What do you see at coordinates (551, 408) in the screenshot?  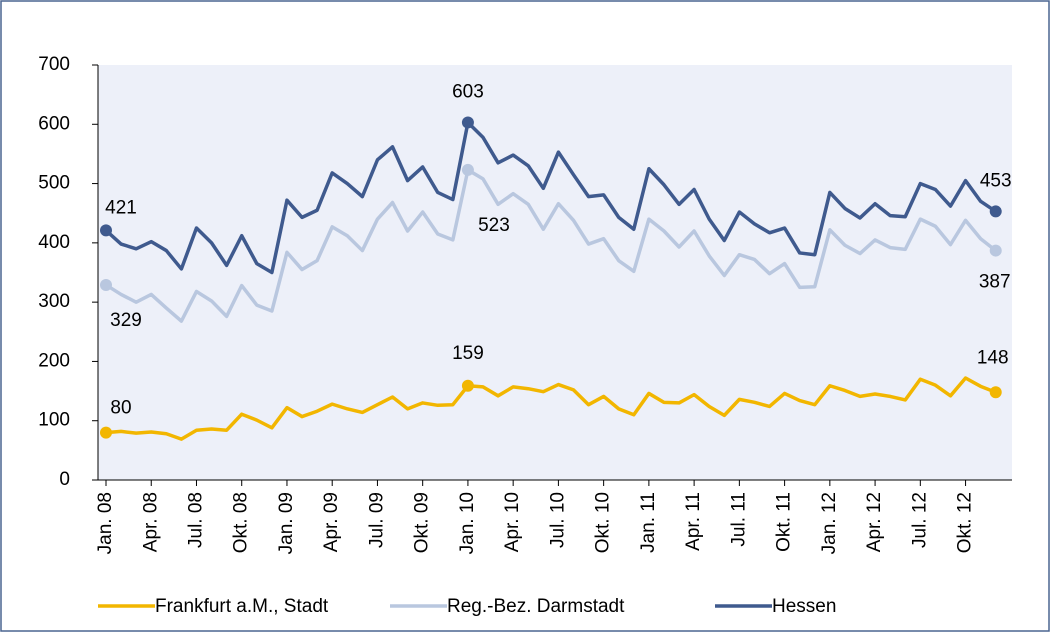 I see `series-line` at bounding box center [551, 408].